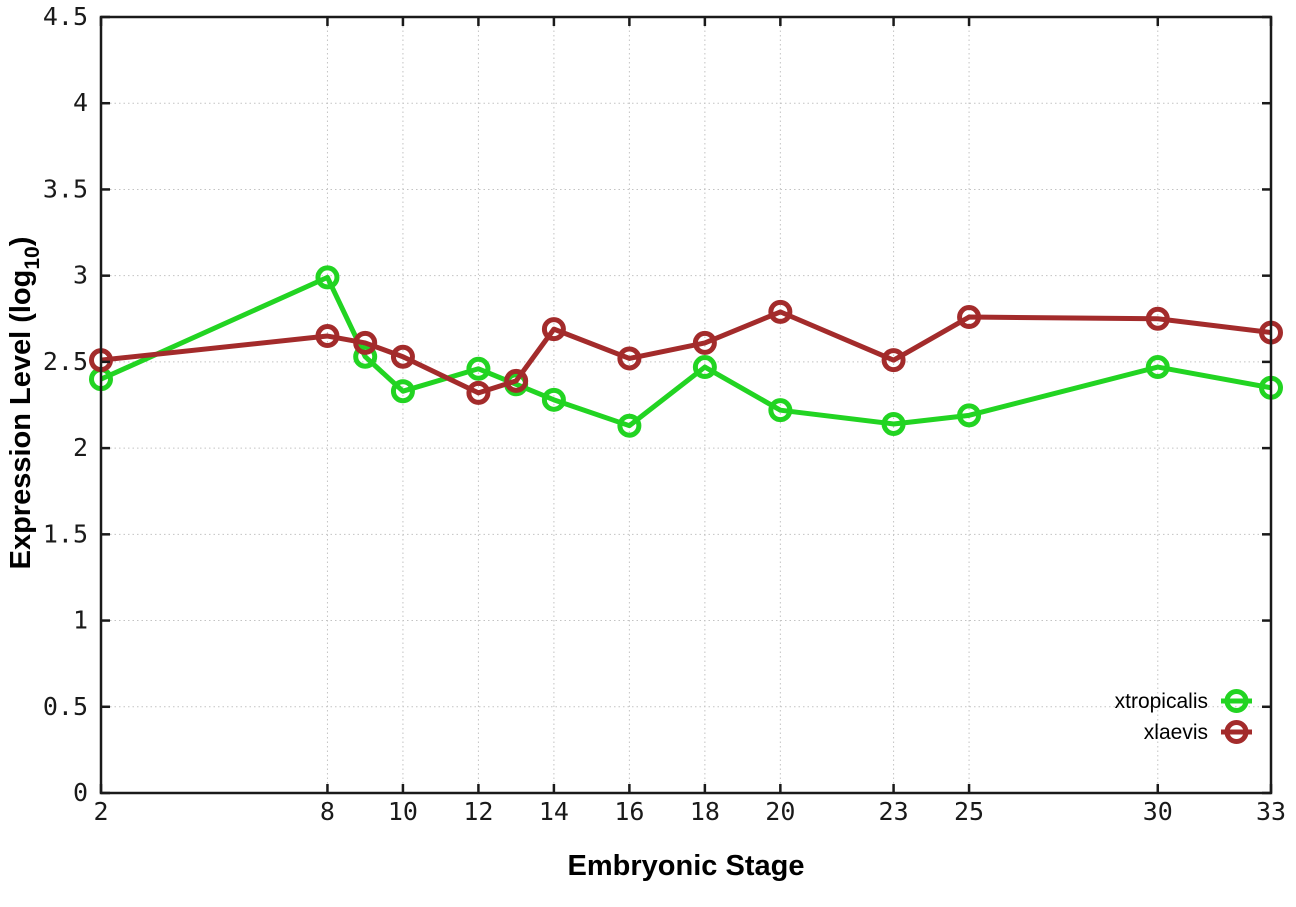 This screenshot has width=1296, height=907. What do you see at coordinates (1161, 701) in the screenshot?
I see `legend-label-xtropicalis: xtropicalis` at bounding box center [1161, 701].